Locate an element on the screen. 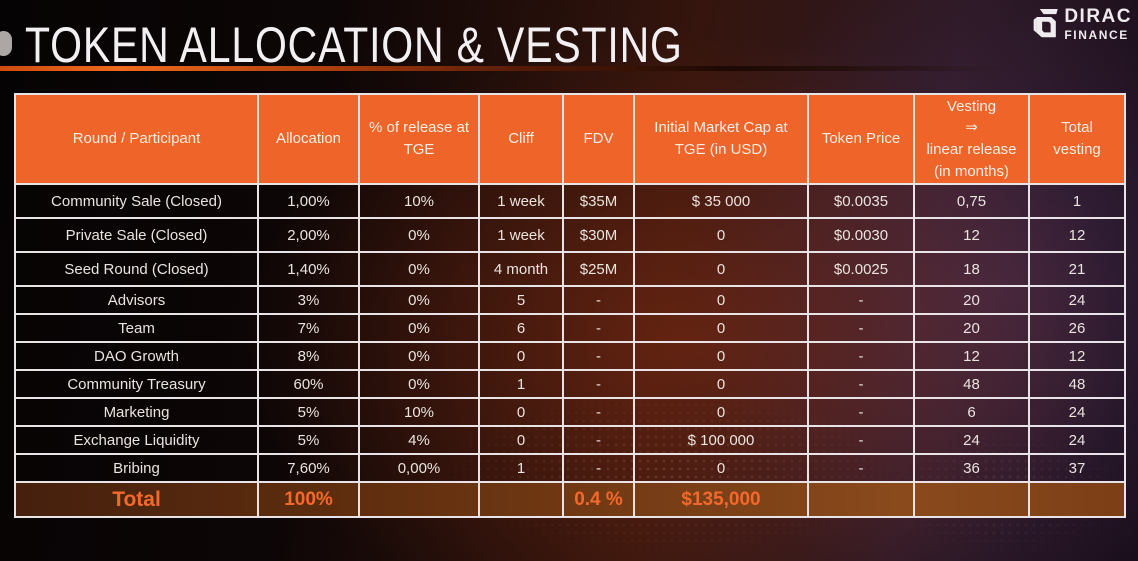 This screenshot has width=1138, height=561. table-cell: 18 is located at coordinates (971, 269).